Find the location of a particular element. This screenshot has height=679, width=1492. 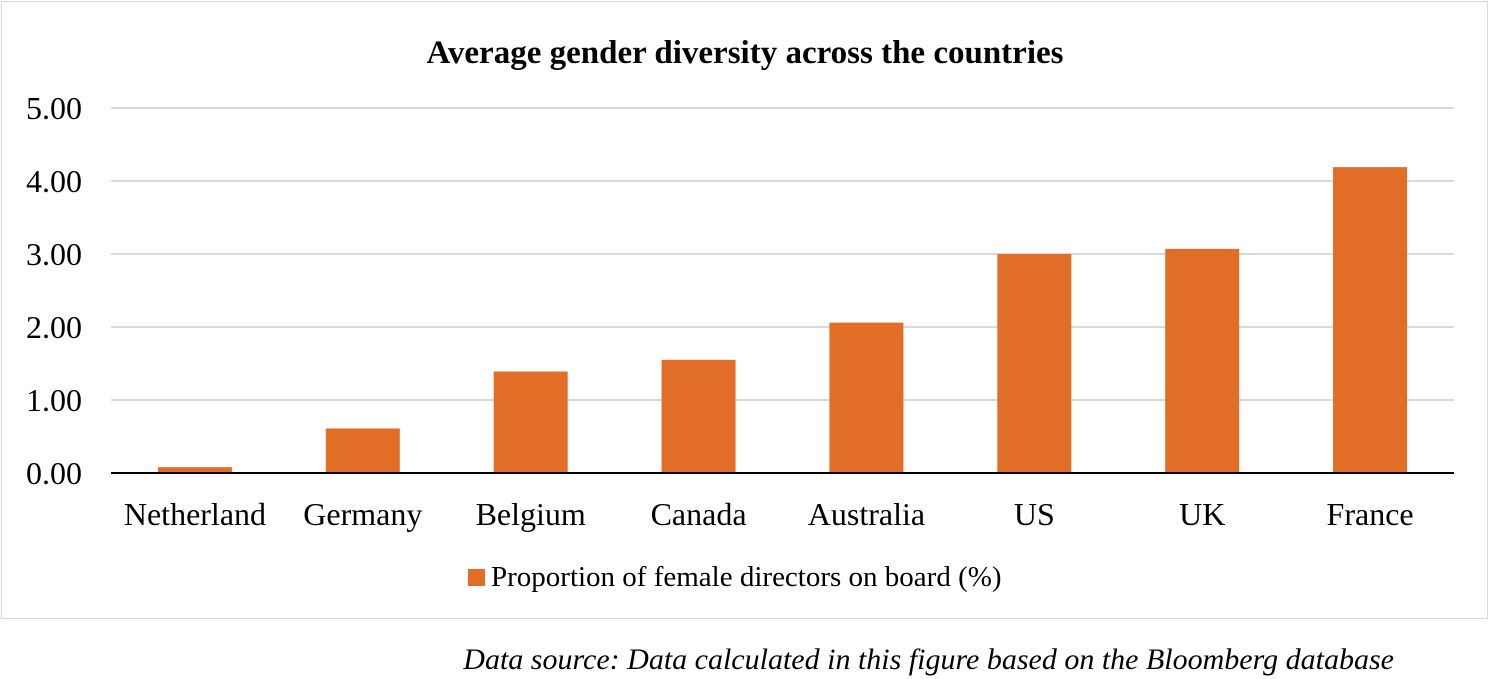

bar-france is located at coordinates (1370, 320).